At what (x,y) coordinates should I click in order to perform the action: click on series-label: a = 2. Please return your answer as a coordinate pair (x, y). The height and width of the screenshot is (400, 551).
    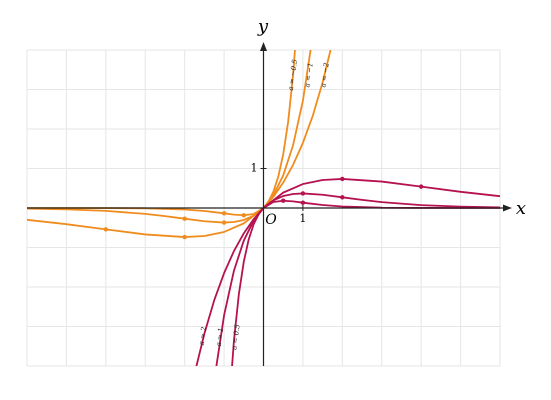
    Looking at the image, I should click on (203, 336).